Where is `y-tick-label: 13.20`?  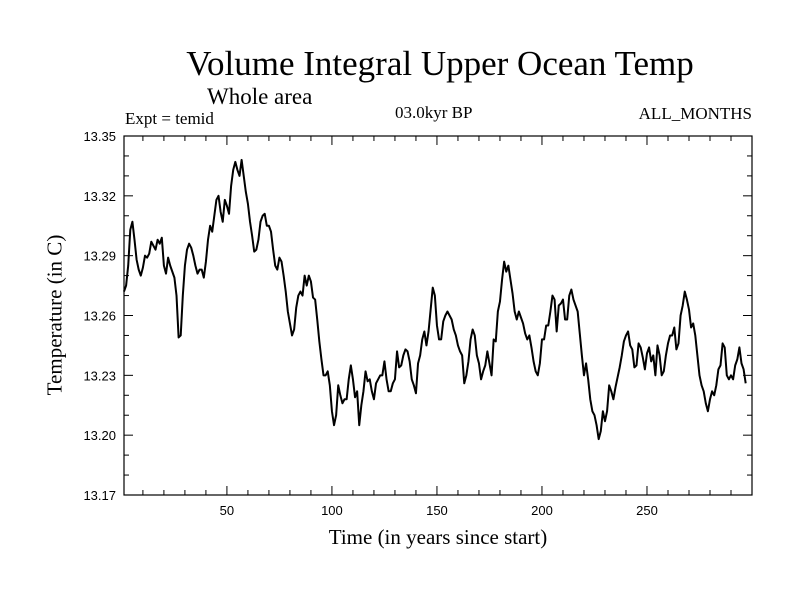 y-tick-label: 13.20 is located at coordinates (99, 435).